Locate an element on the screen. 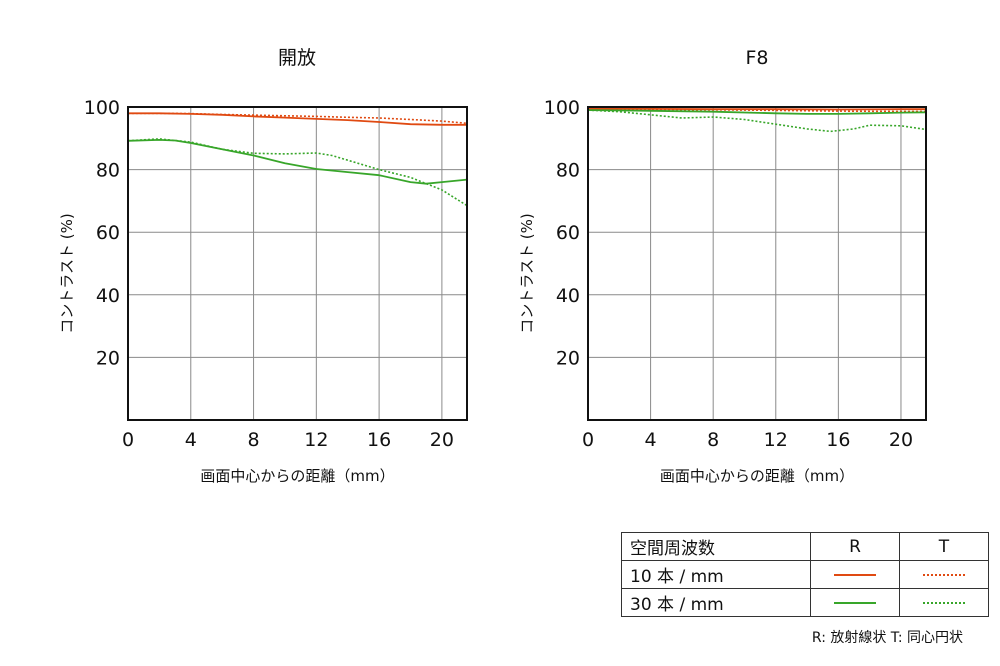 The height and width of the screenshot is (666, 1000). chart0-series-30T is located at coordinates (297, 172).